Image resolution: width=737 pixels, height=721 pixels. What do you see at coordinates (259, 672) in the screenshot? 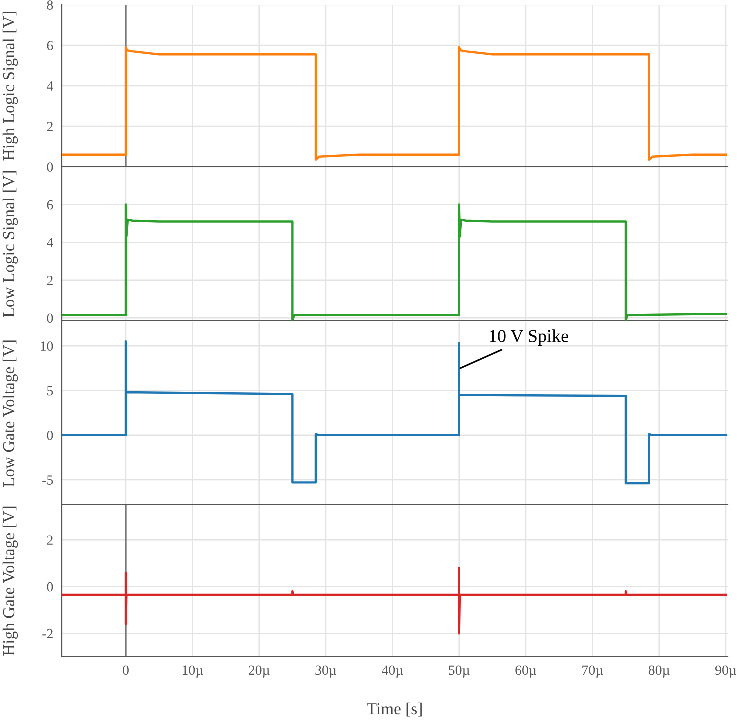
I see `x-tick-label: 20µ` at bounding box center [259, 672].